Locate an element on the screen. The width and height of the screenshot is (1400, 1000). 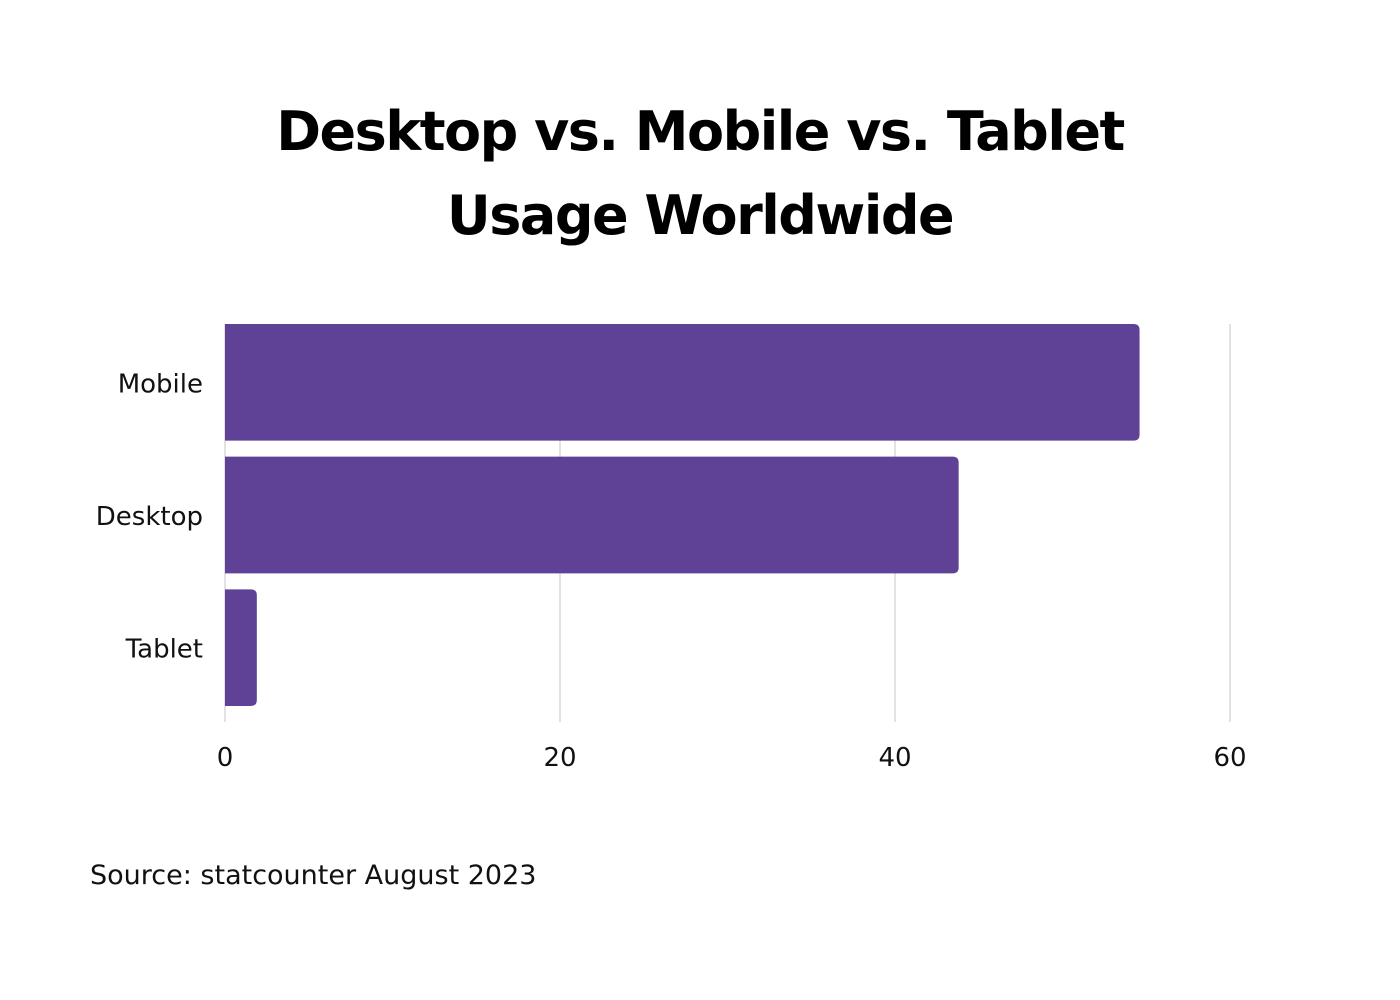
category-label-desktop: Desktop is located at coordinates (149, 517).